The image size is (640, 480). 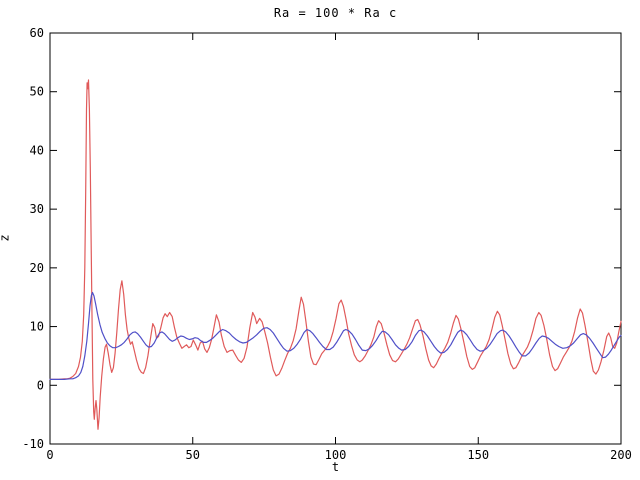 What do you see at coordinates (49, 455) in the screenshot?
I see `x-tick-label: 0` at bounding box center [49, 455].